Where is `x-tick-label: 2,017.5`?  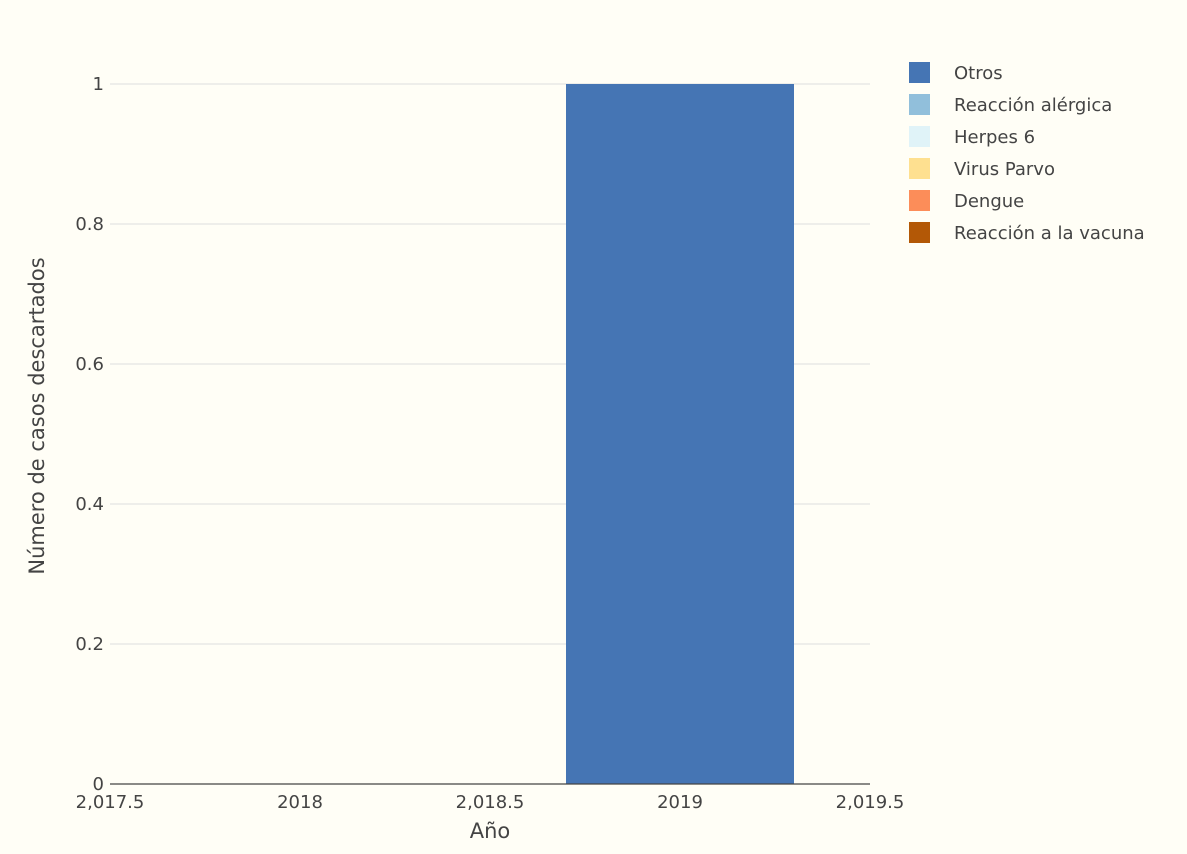
x-tick-label: 2,017.5 is located at coordinates (110, 802).